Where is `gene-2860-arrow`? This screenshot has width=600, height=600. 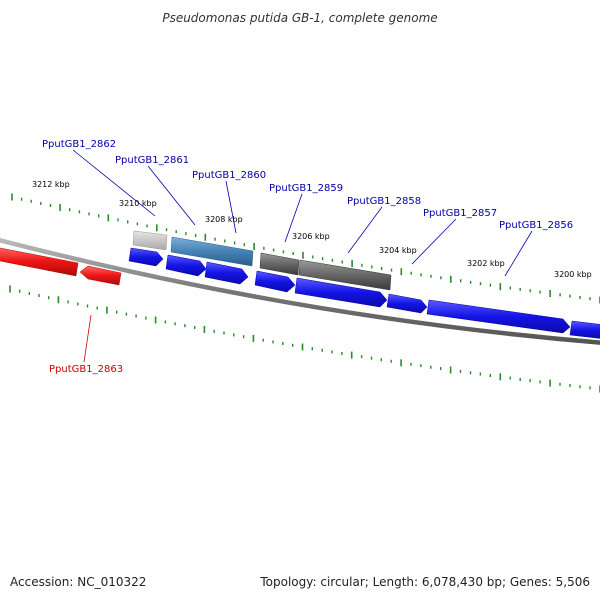 gene-2860-arrow is located at coordinates (226, 273).